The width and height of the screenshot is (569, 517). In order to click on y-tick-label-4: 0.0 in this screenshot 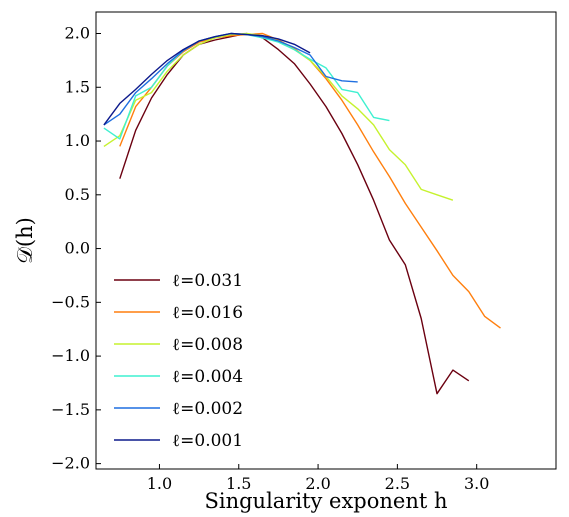, I will do `click(77, 248)`.